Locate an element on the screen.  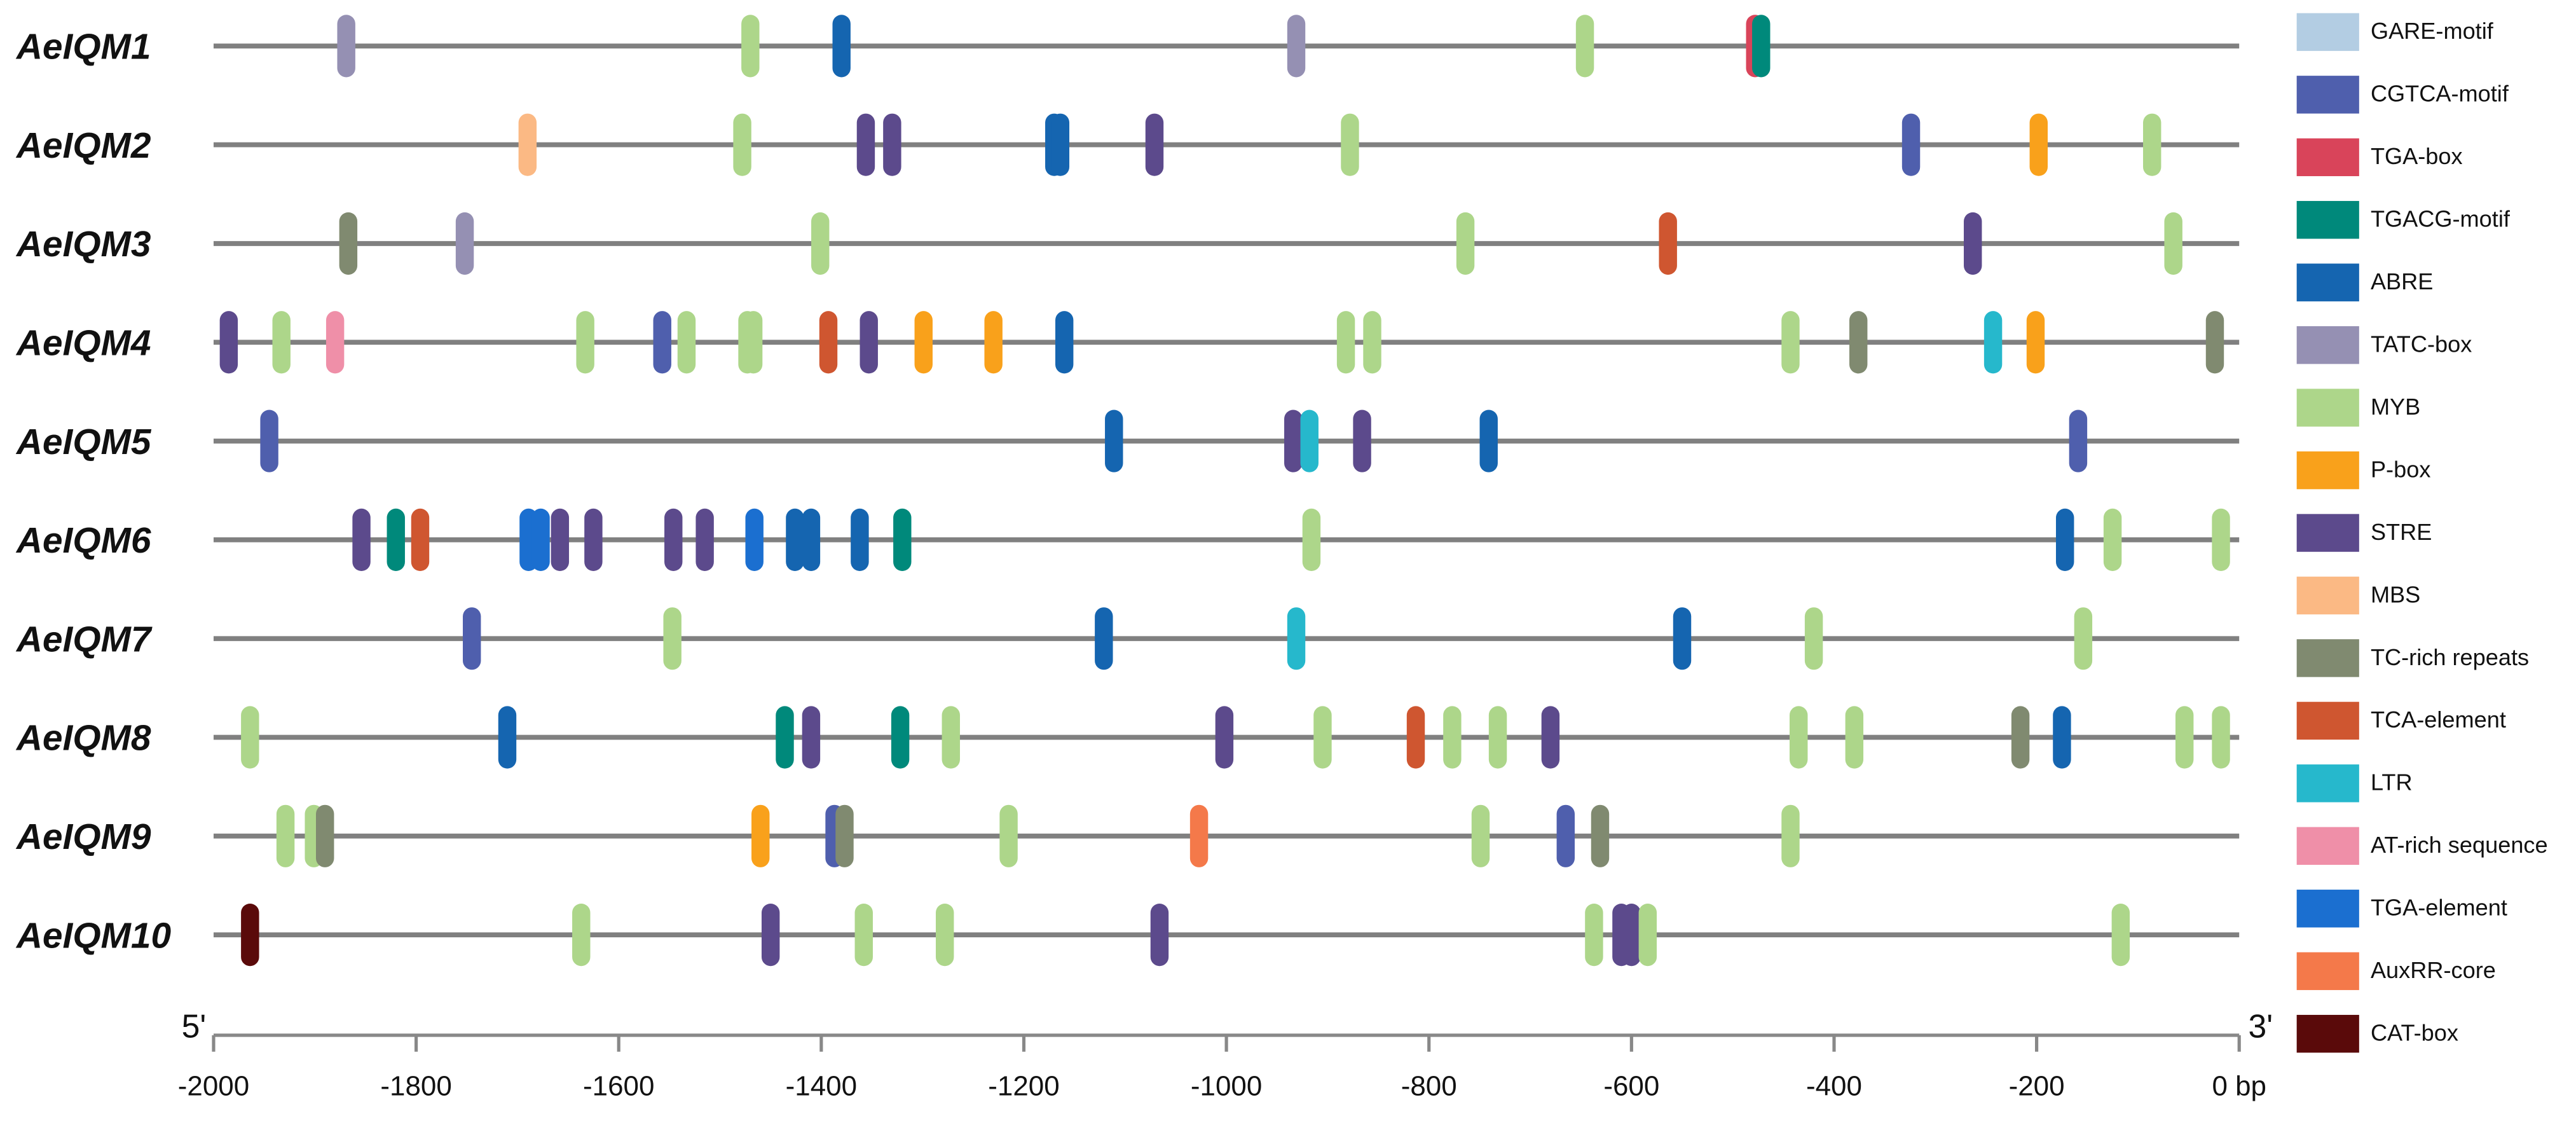
legend-label: TGACG-motif is located at coordinates (2441, 219).